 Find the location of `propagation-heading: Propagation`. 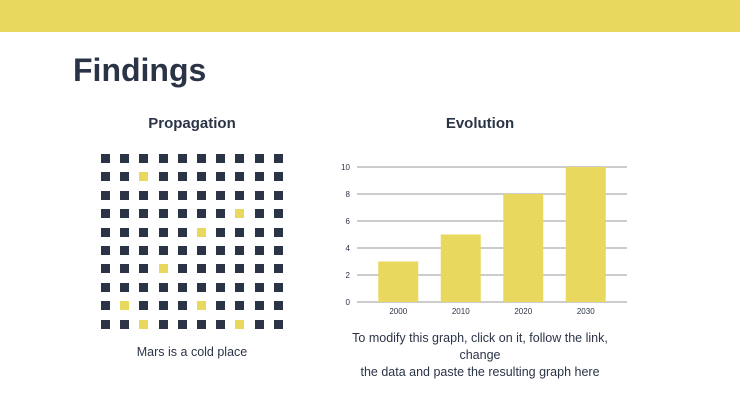

propagation-heading: Propagation is located at coordinates (192, 123).